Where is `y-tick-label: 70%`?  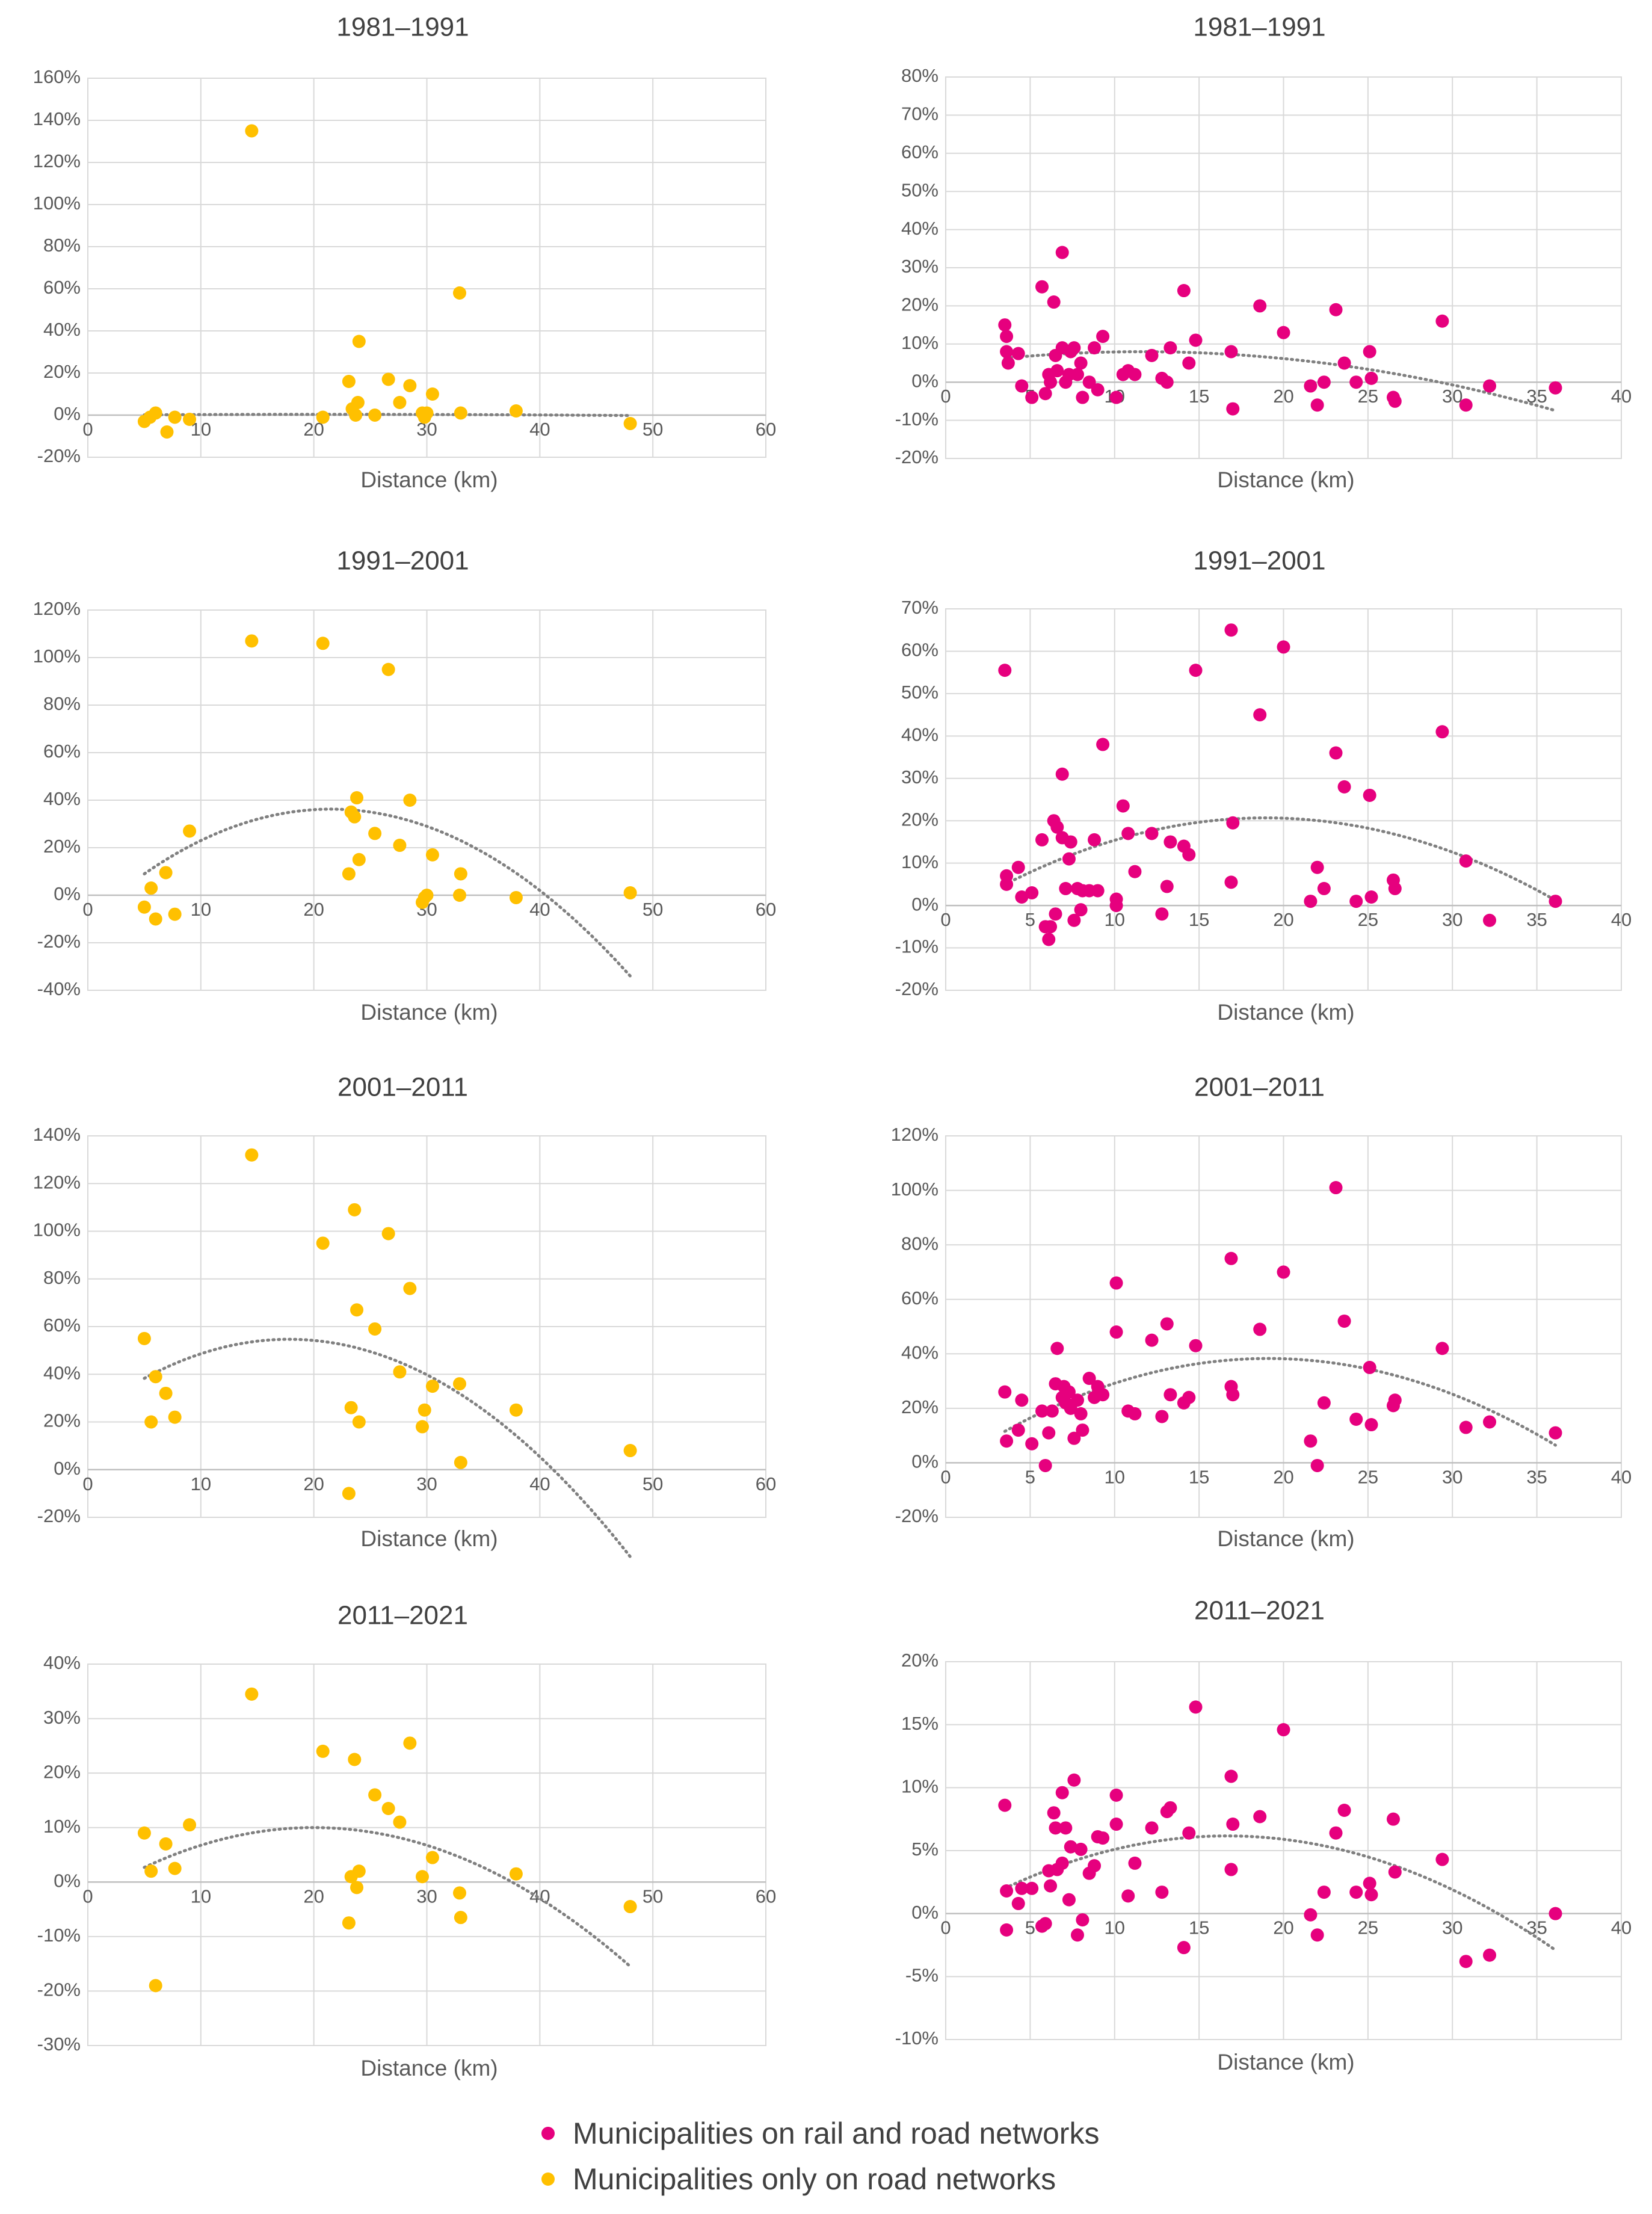 y-tick-label: 70% is located at coordinates (919, 608).